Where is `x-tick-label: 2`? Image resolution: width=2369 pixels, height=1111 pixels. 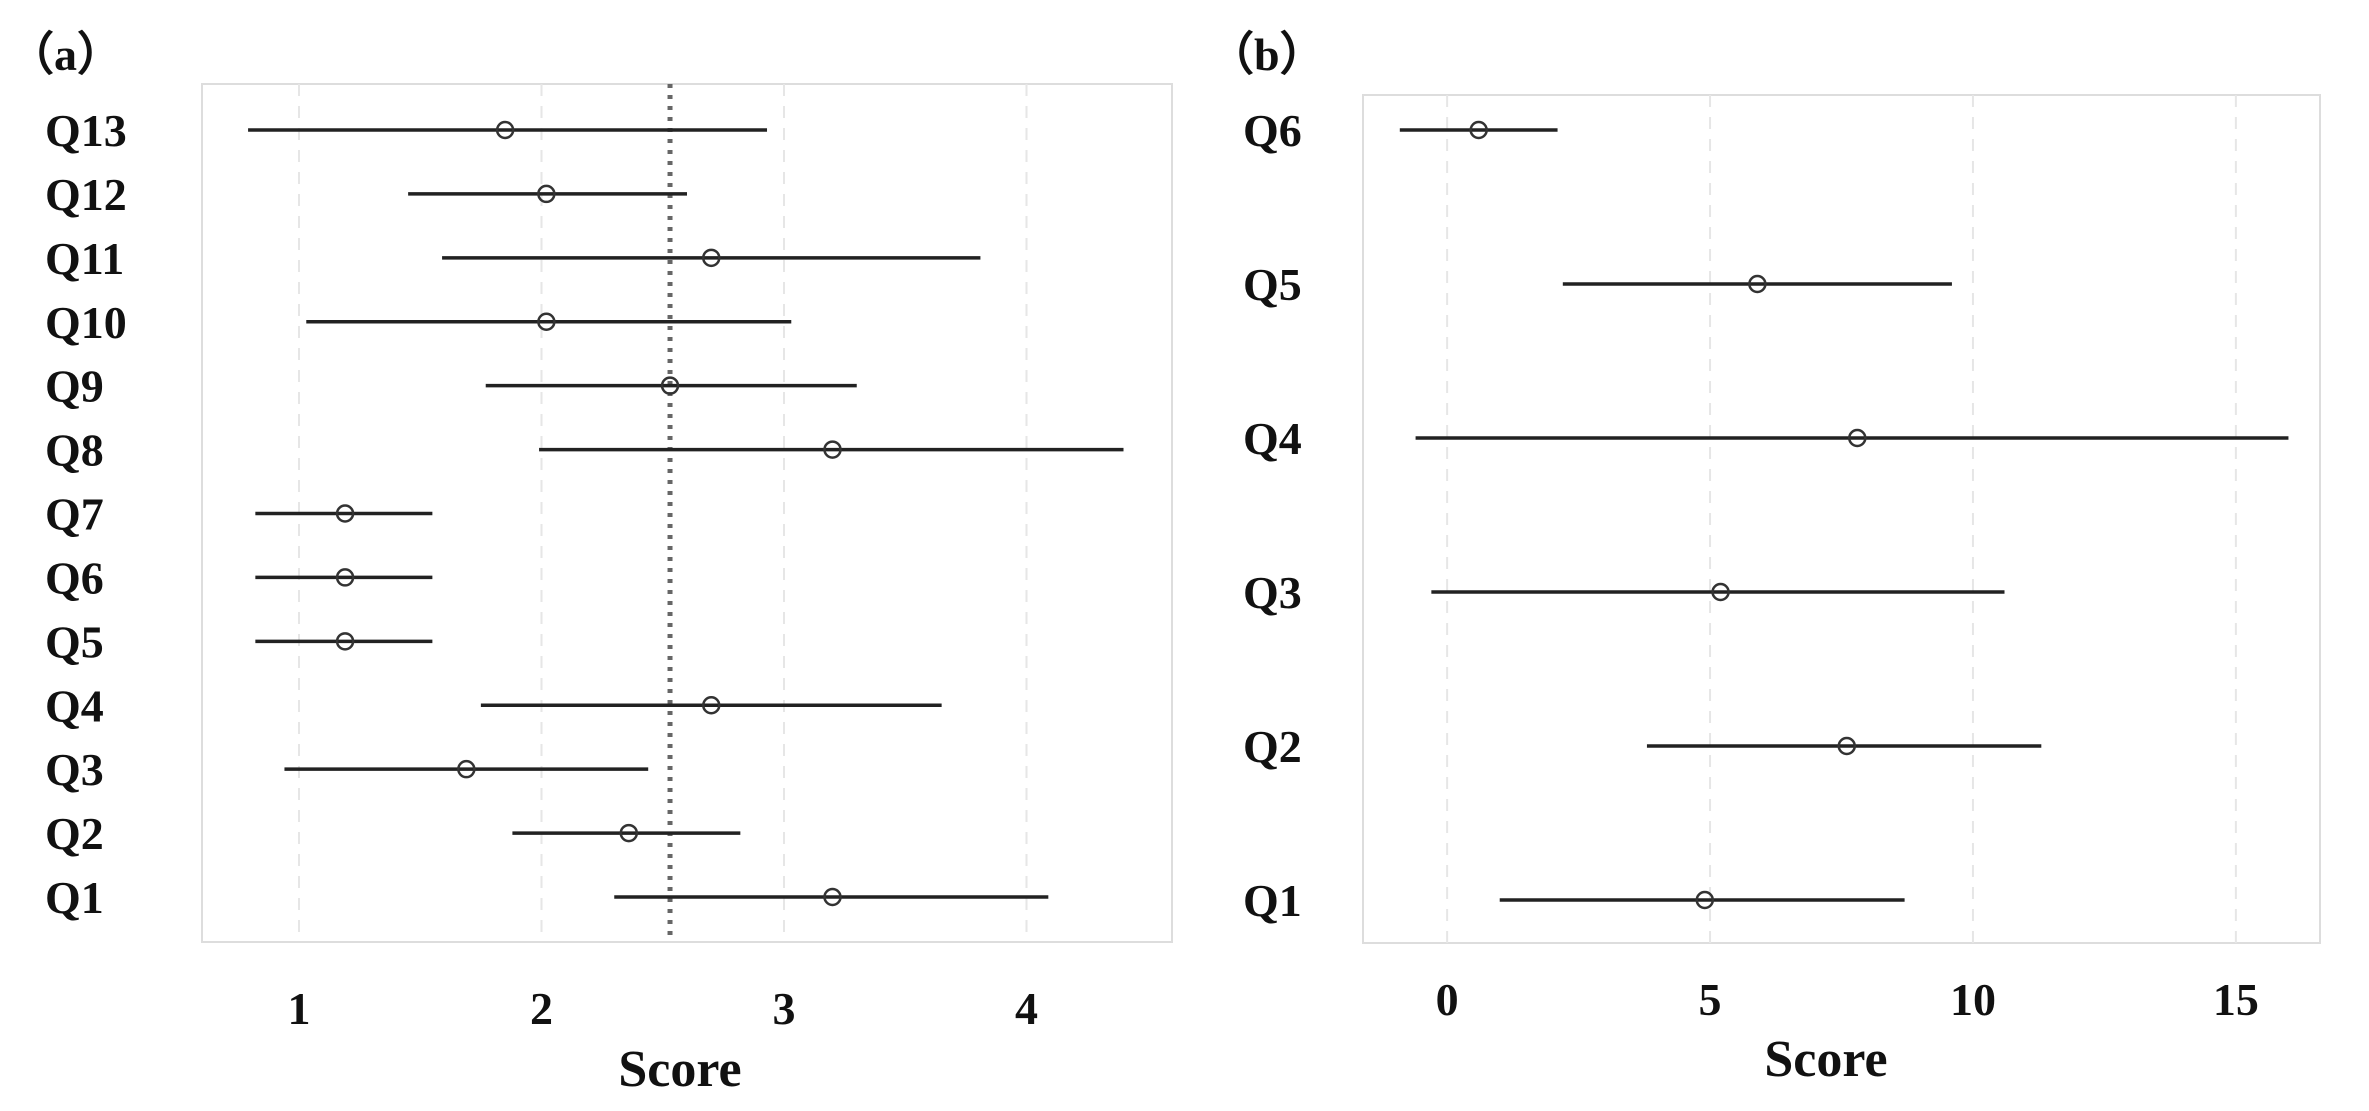 x-tick-label: 2 is located at coordinates (541, 1008).